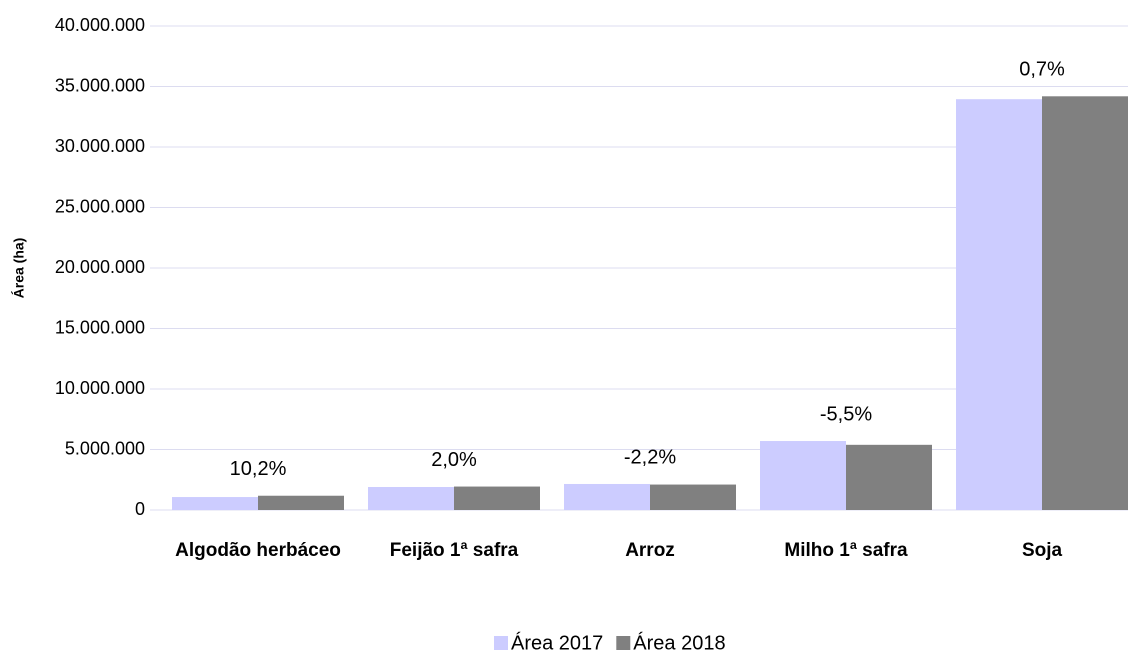 Image resolution: width=1128 pixels, height=657 pixels. What do you see at coordinates (105, 448) in the screenshot?
I see `y-tick-label: 5.000.000` at bounding box center [105, 448].